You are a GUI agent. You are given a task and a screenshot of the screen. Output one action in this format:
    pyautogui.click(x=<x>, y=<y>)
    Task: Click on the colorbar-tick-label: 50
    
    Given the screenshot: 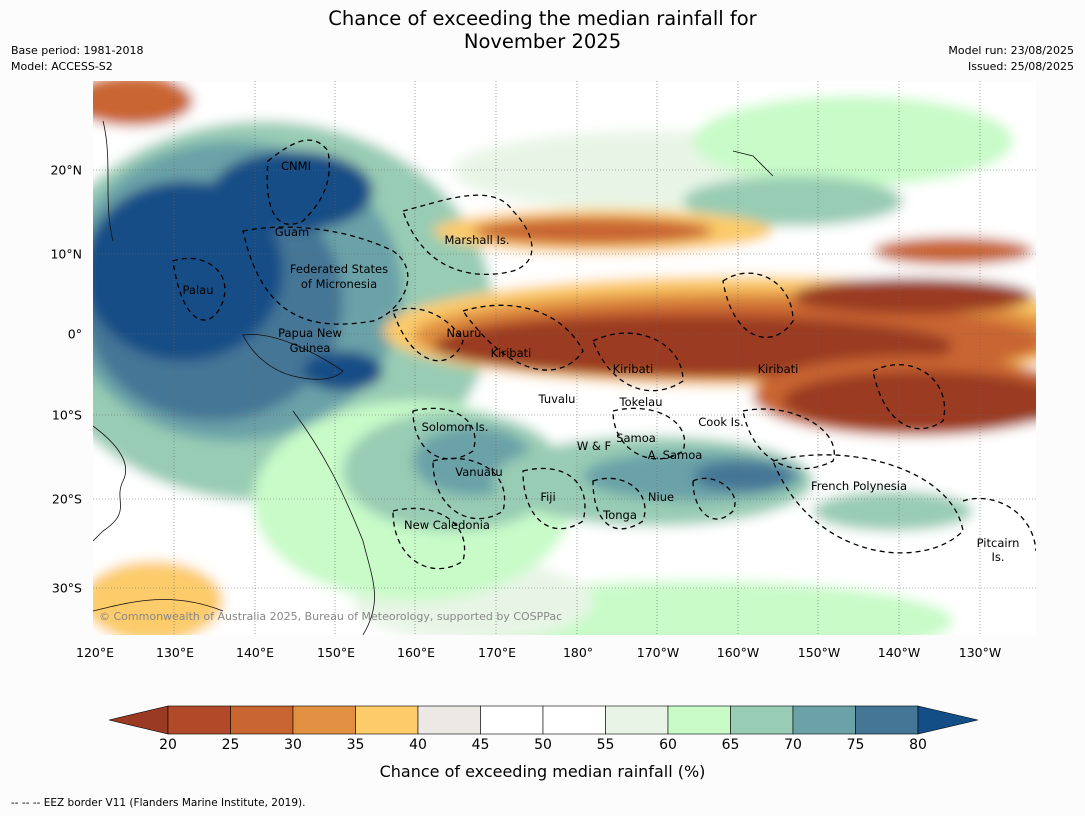 What is the action you would take?
    pyautogui.click(x=543, y=745)
    